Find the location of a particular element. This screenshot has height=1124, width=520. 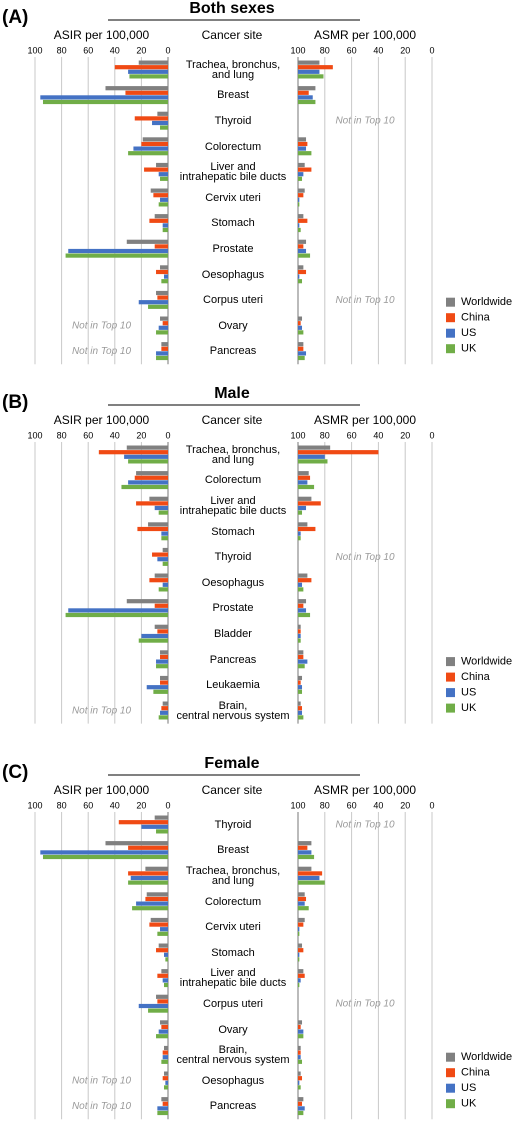

panel-label: (B) is located at coordinates (15, 402).